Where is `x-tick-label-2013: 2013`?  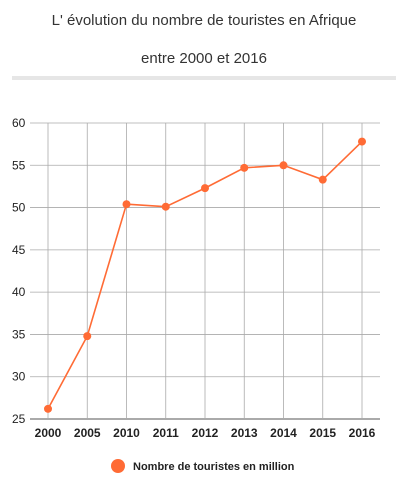 x-tick-label-2013: 2013 is located at coordinates (244, 433).